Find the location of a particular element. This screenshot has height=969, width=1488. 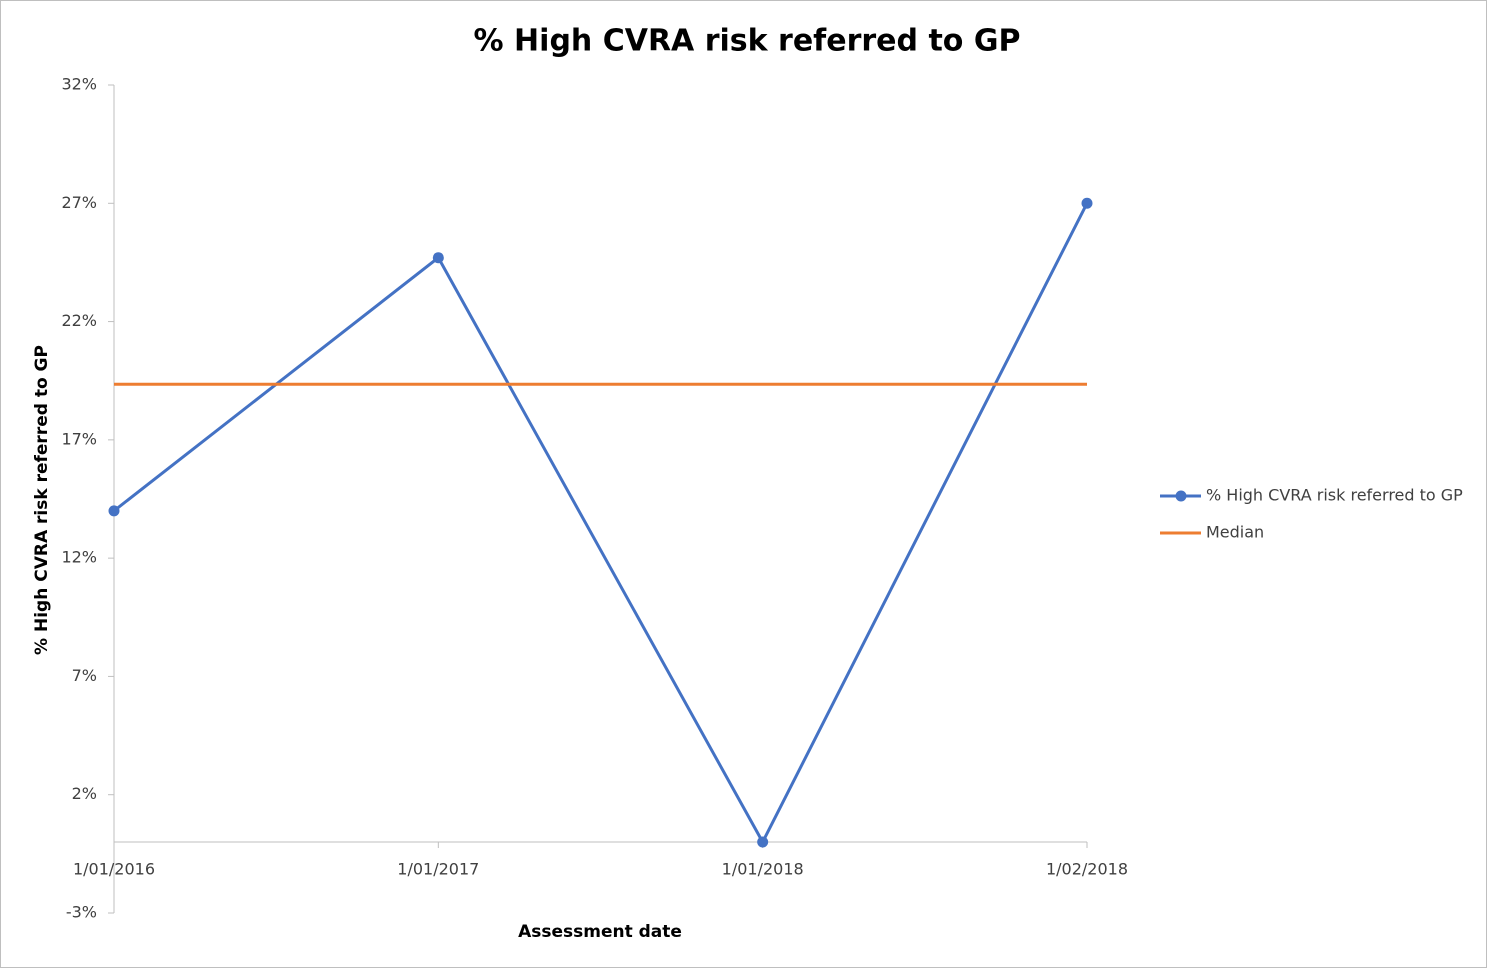

y-tick-label: 7% is located at coordinates (84, 675).